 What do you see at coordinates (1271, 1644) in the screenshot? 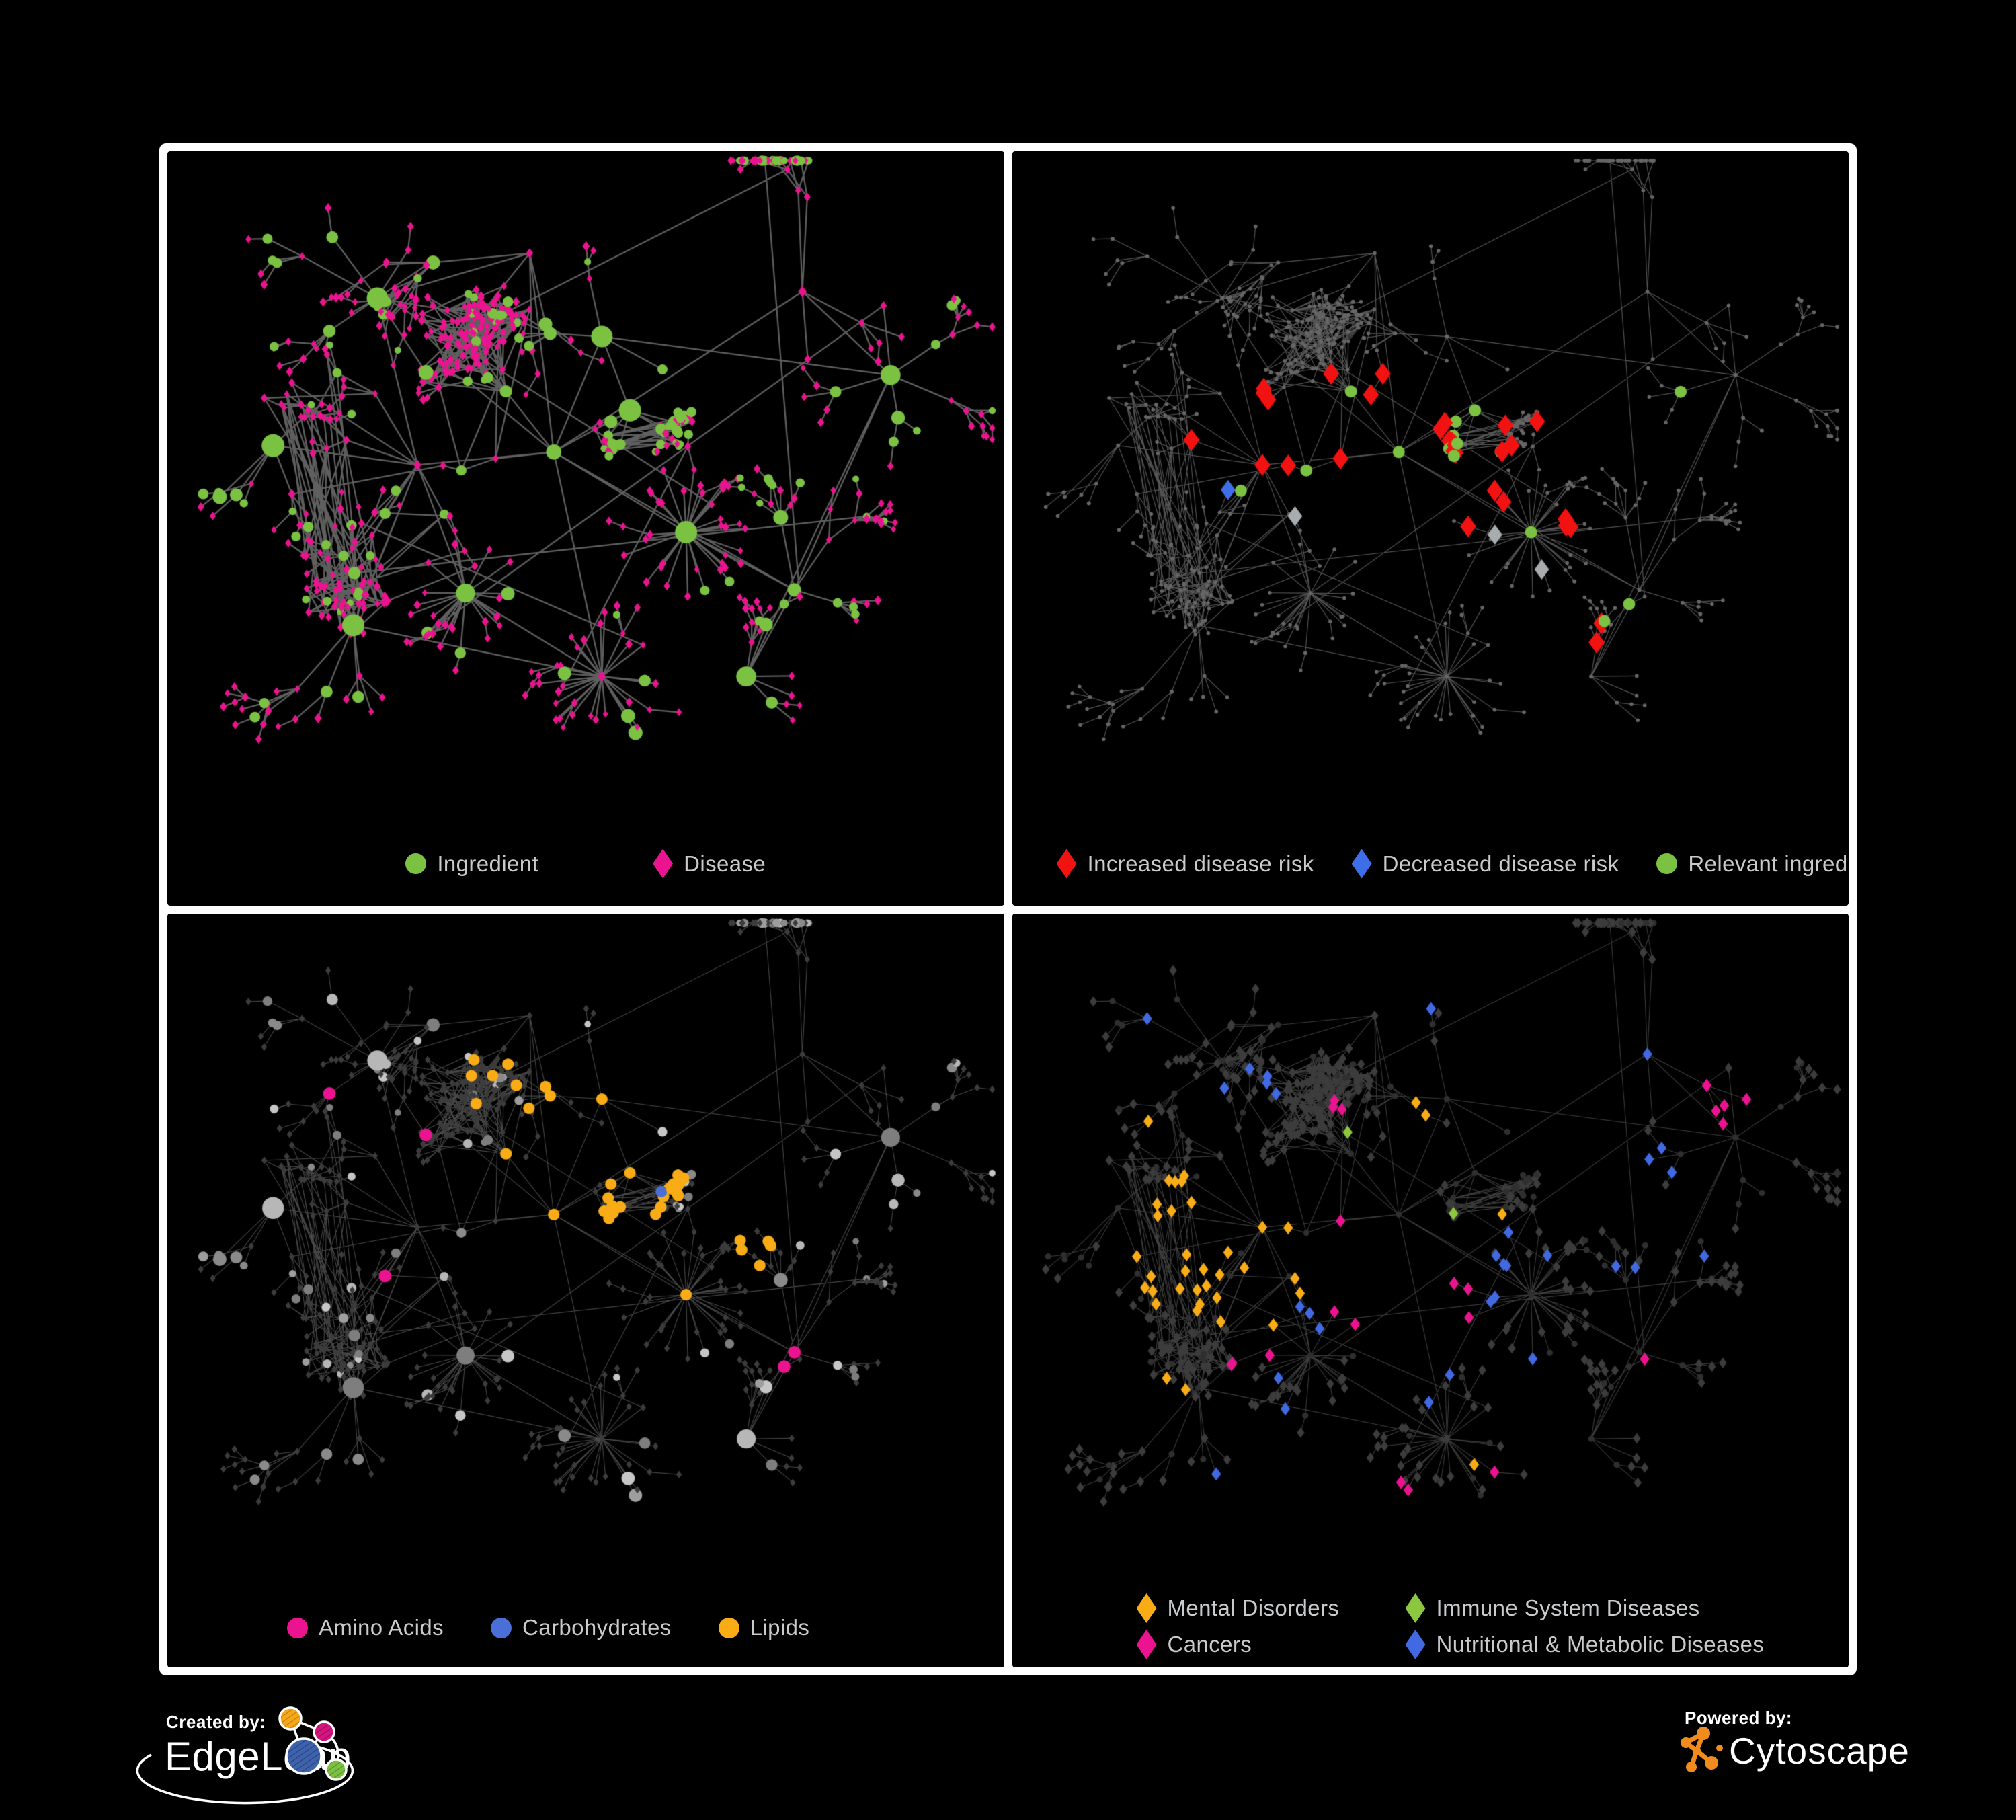
I see `legend-item-cancers: Cancers` at bounding box center [1271, 1644].